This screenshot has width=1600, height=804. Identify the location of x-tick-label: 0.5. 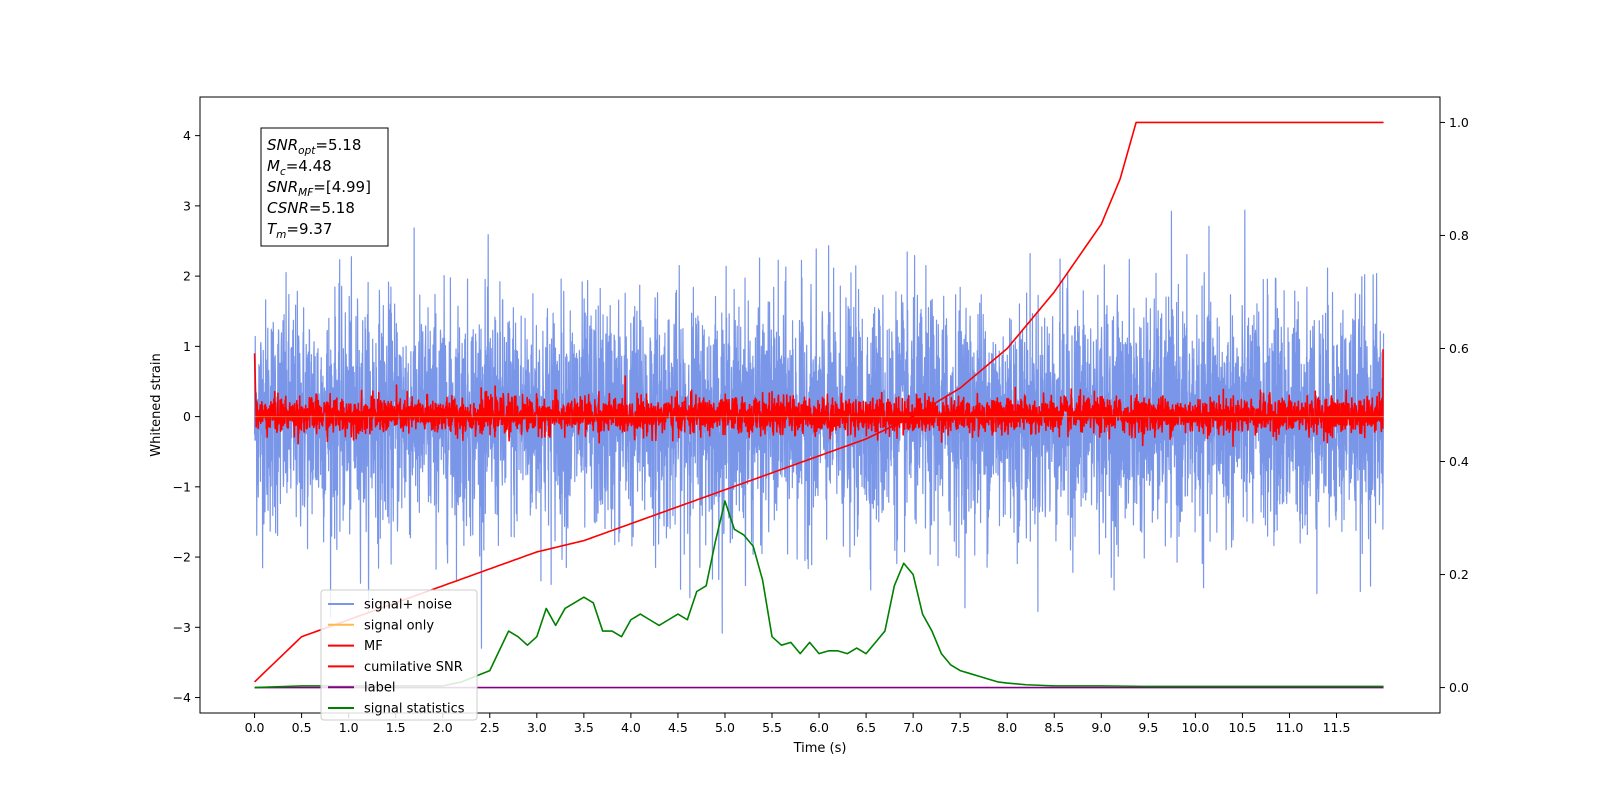
(302, 727).